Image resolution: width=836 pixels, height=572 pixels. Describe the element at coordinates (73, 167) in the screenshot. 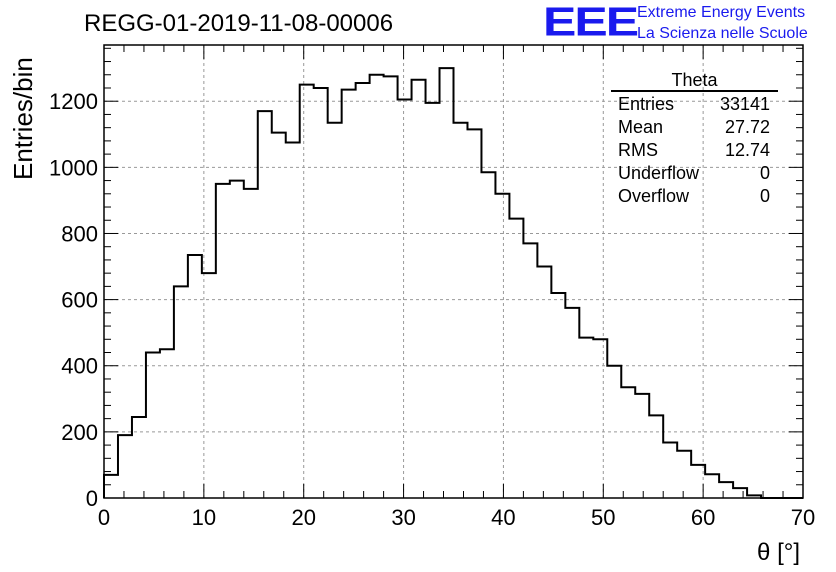

I see `y-tick-label: 1000` at that location.